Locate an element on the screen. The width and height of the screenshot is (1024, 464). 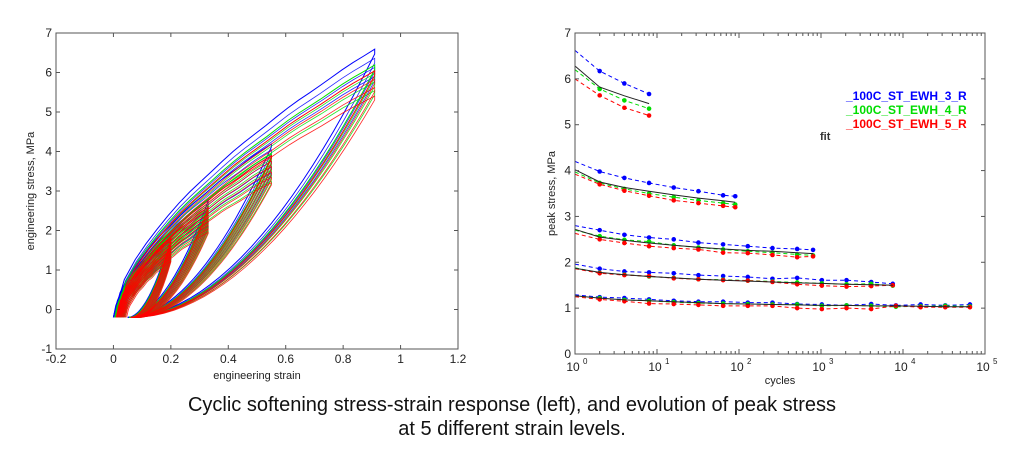
y-tick-label: 1 is located at coordinates (48, 270).